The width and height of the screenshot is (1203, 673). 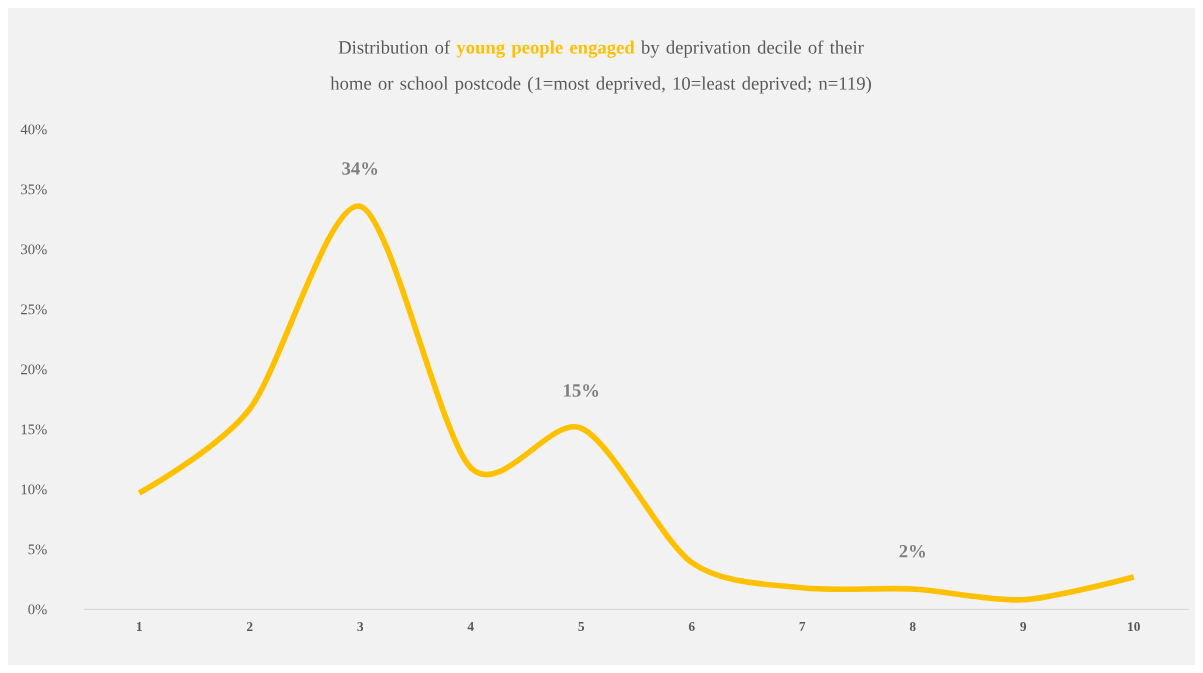 What do you see at coordinates (34, 429) in the screenshot?
I see `y-tick-label: 15%` at bounding box center [34, 429].